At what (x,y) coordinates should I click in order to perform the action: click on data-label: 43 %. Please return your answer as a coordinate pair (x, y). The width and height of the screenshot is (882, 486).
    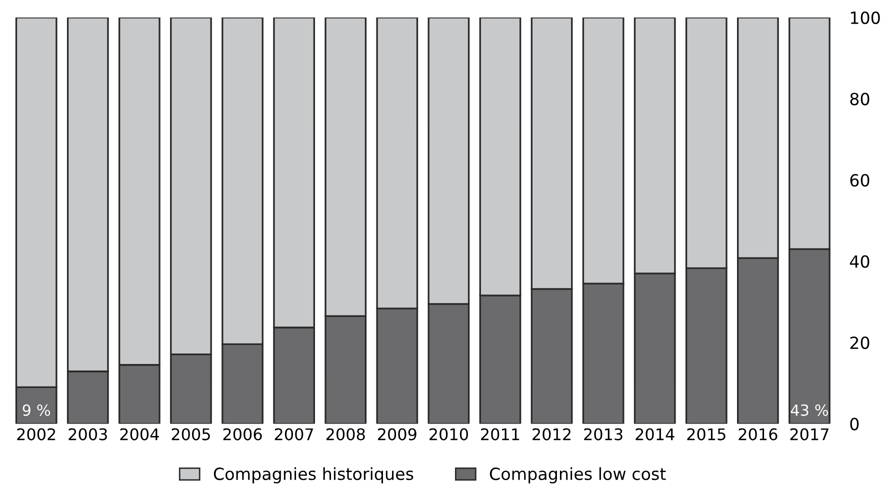
    Looking at the image, I should click on (809, 410).